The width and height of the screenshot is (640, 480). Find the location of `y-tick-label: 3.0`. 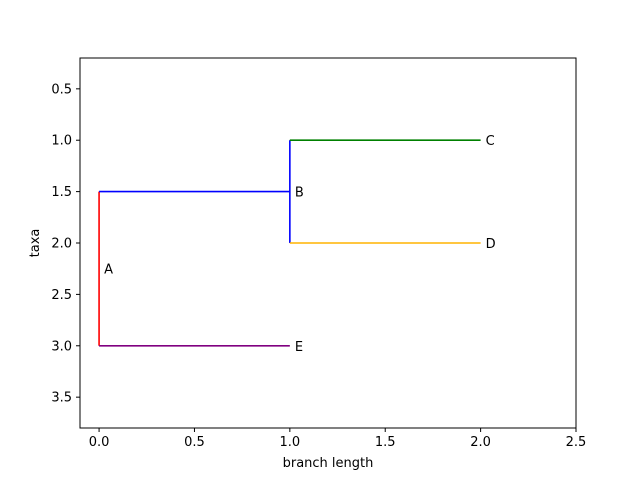

y-tick-label: 3.0 is located at coordinates (61, 346).